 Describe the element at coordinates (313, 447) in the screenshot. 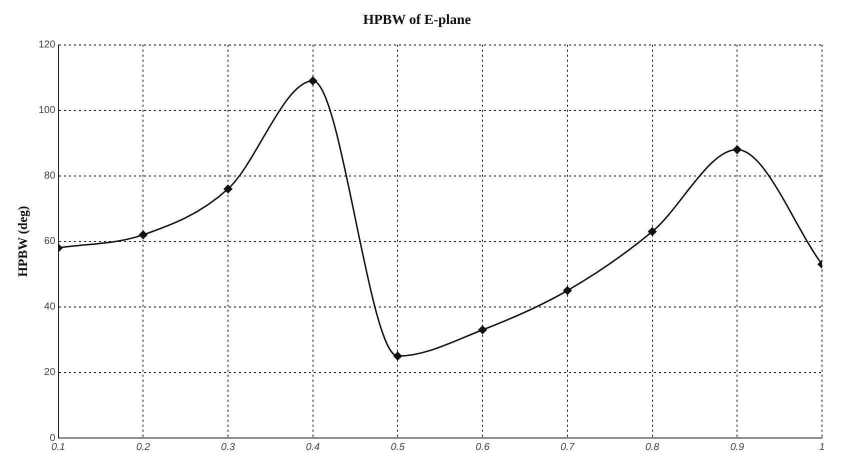

I see `x-tick-label: 0.4` at that location.